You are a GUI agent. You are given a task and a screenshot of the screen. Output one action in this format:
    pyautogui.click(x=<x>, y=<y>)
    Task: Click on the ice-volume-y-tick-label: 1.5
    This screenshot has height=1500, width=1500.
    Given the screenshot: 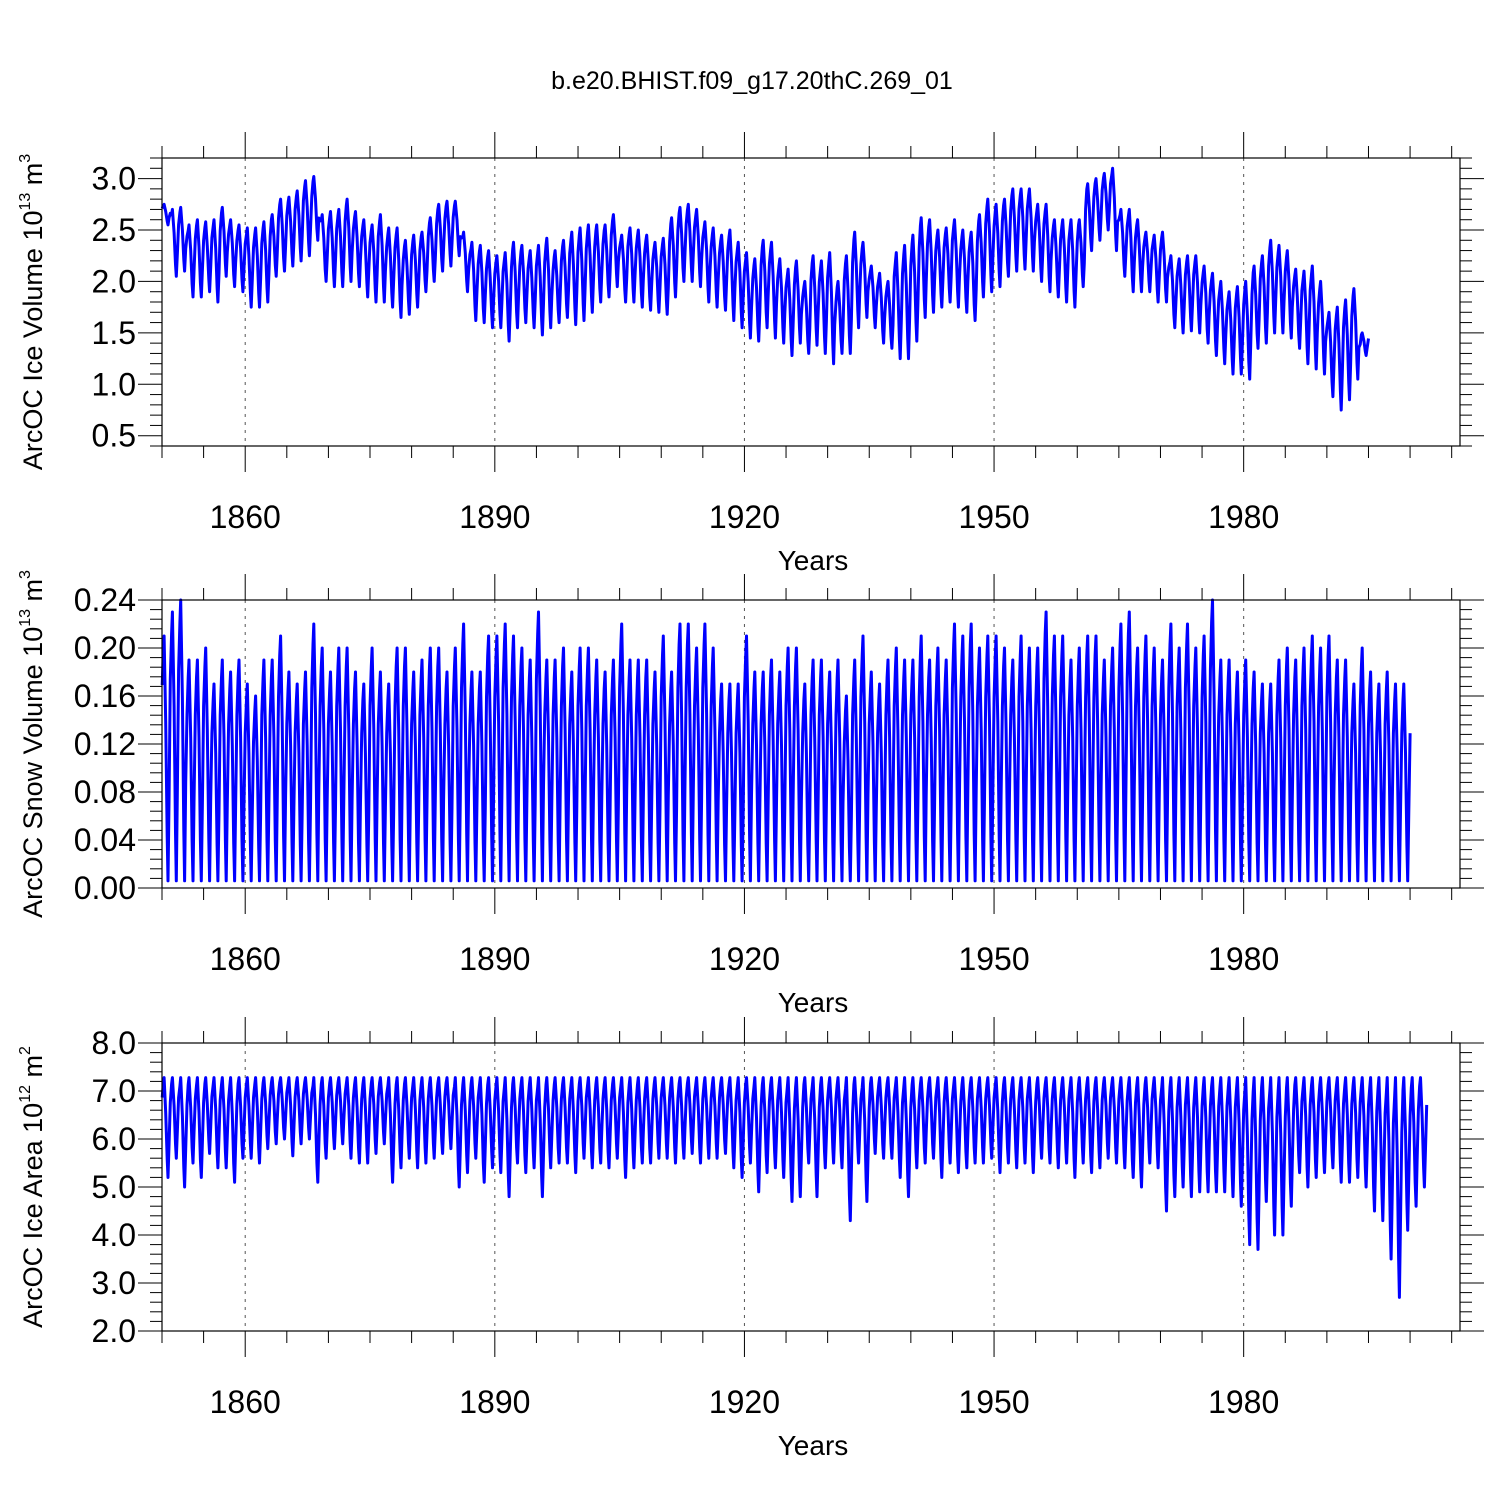 What is the action you would take?
    pyautogui.click(x=114, y=333)
    